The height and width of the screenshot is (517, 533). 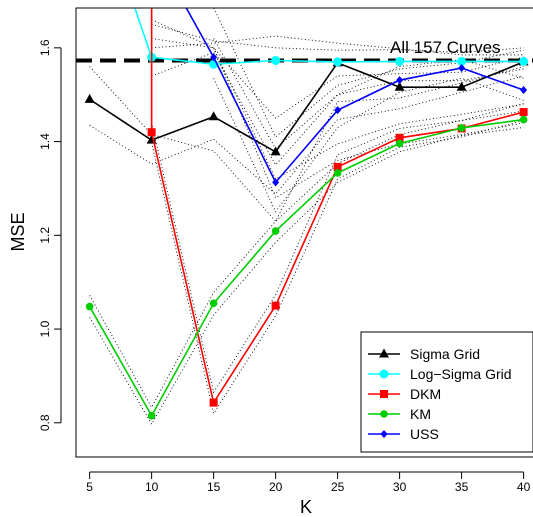 What do you see at coordinates (151, 415) in the screenshot?
I see `point-km-k10` at bounding box center [151, 415].